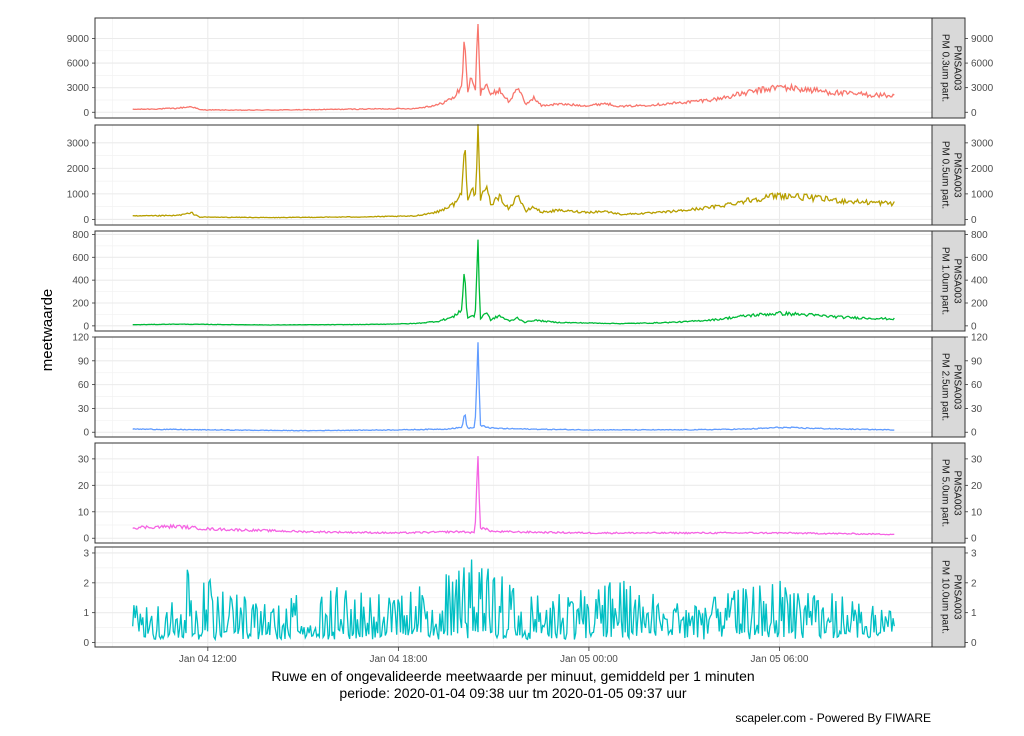 This screenshot has height=736, width=1024. I want to click on y-tick-label-left: 600, so click(80, 258).